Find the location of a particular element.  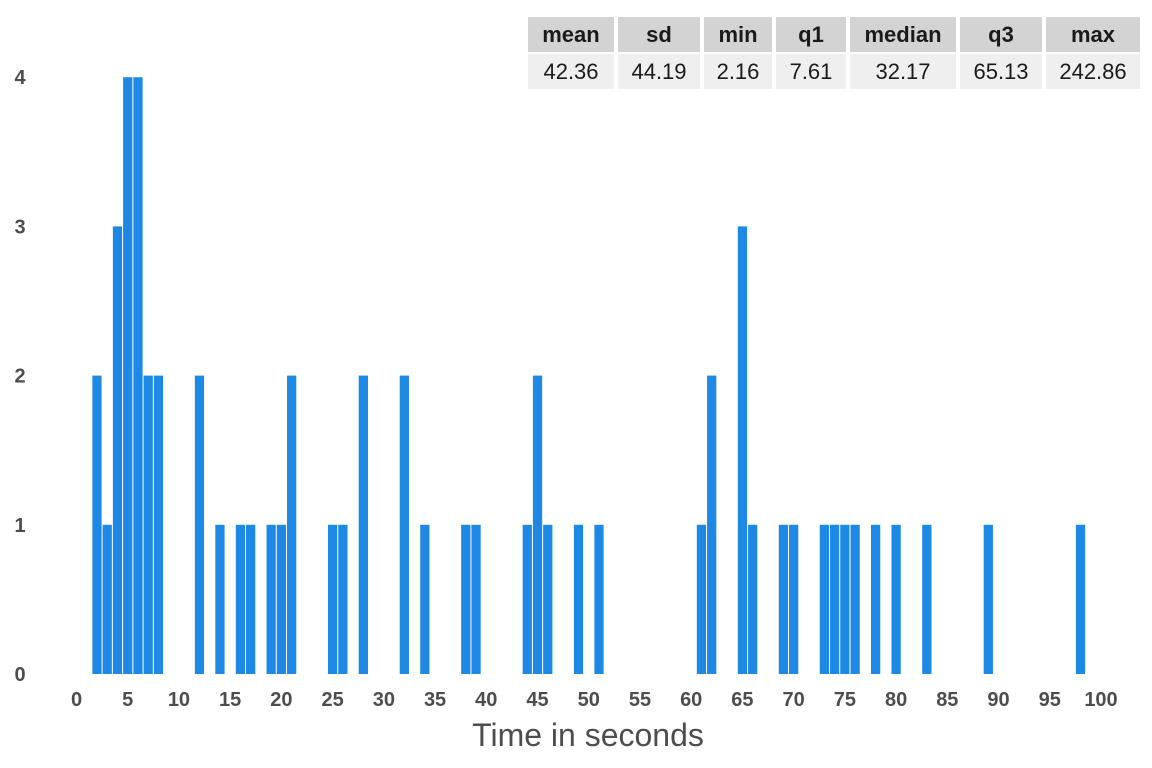

stats-value-sd: 44.19 is located at coordinates (659, 71).